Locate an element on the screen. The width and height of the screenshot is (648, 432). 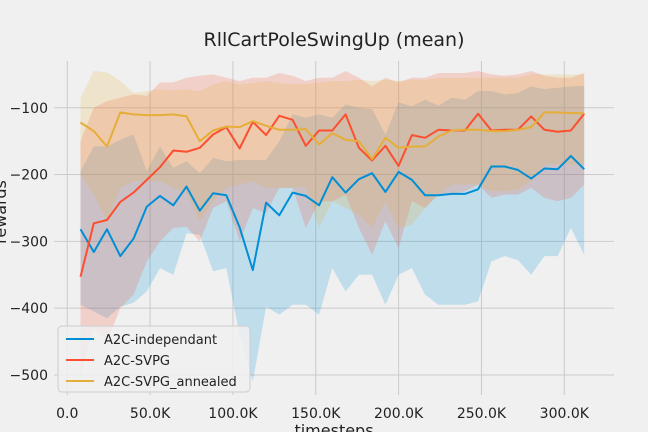
y-axis-label: rewards is located at coordinates (5, 212).